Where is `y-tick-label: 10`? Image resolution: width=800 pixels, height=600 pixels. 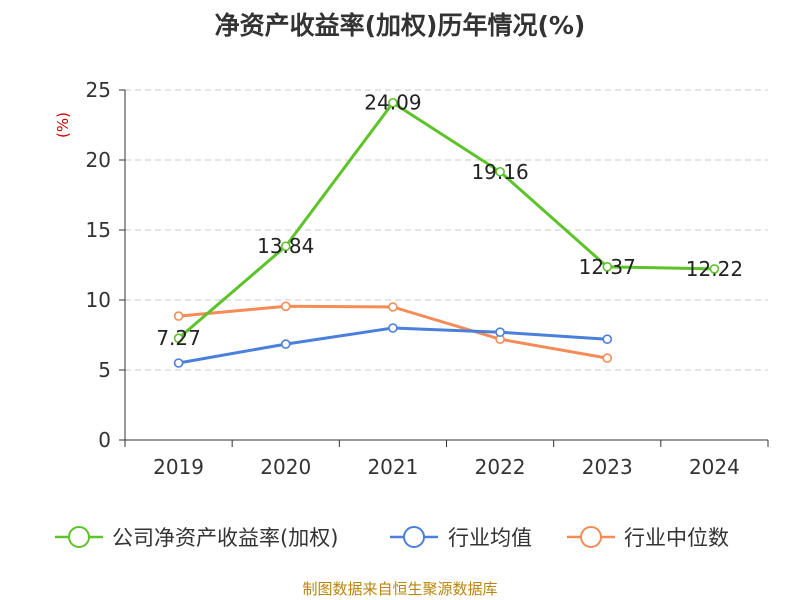 y-tick-label: 10 is located at coordinates (98, 300).